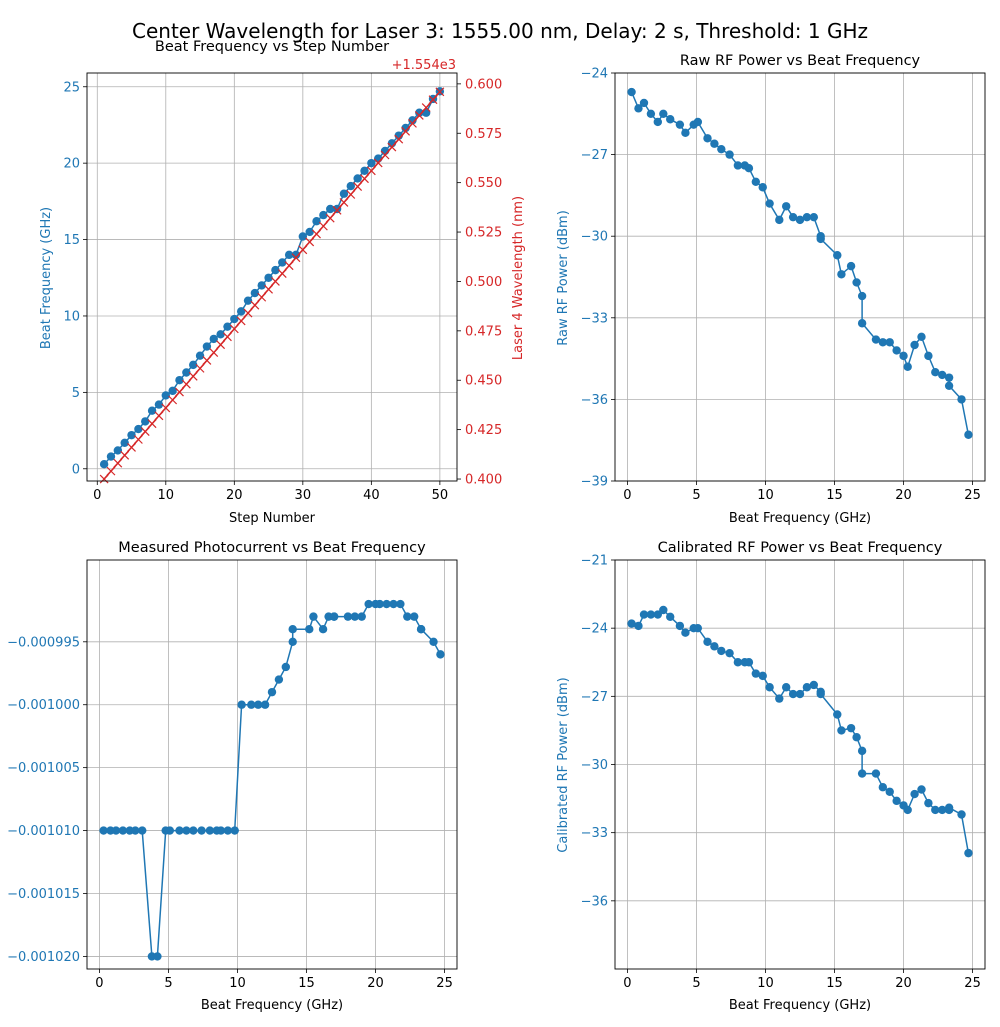  I want to click on y-tick-label: −0.001020, so click(43, 957).